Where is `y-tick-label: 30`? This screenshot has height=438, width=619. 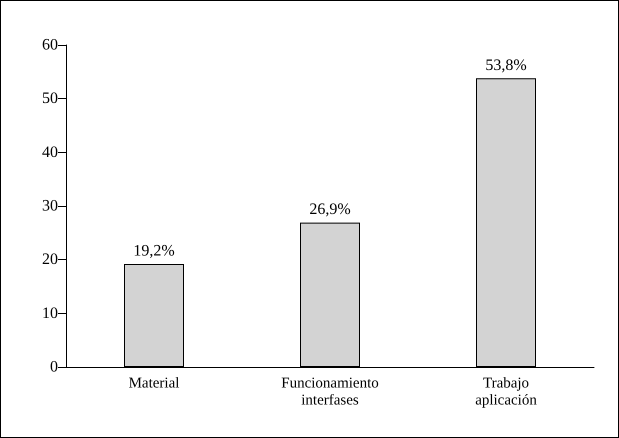
y-tick-label: 30 is located at coordinates (50, 206).